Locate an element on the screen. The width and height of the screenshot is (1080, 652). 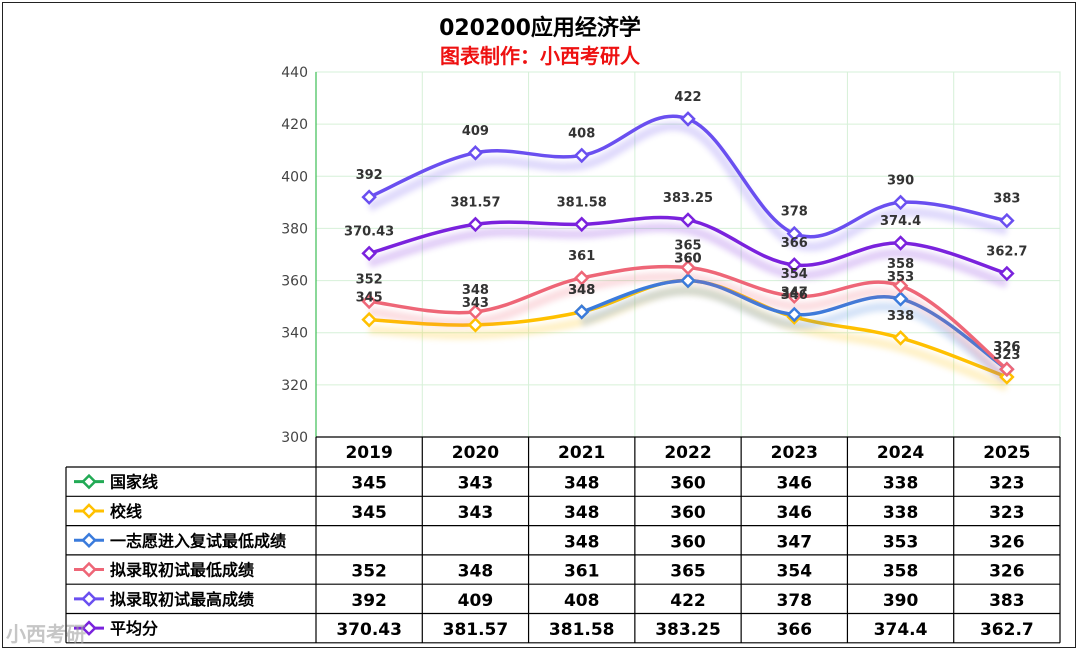
data-label: 381.57 is located at coordinates (475, 202).